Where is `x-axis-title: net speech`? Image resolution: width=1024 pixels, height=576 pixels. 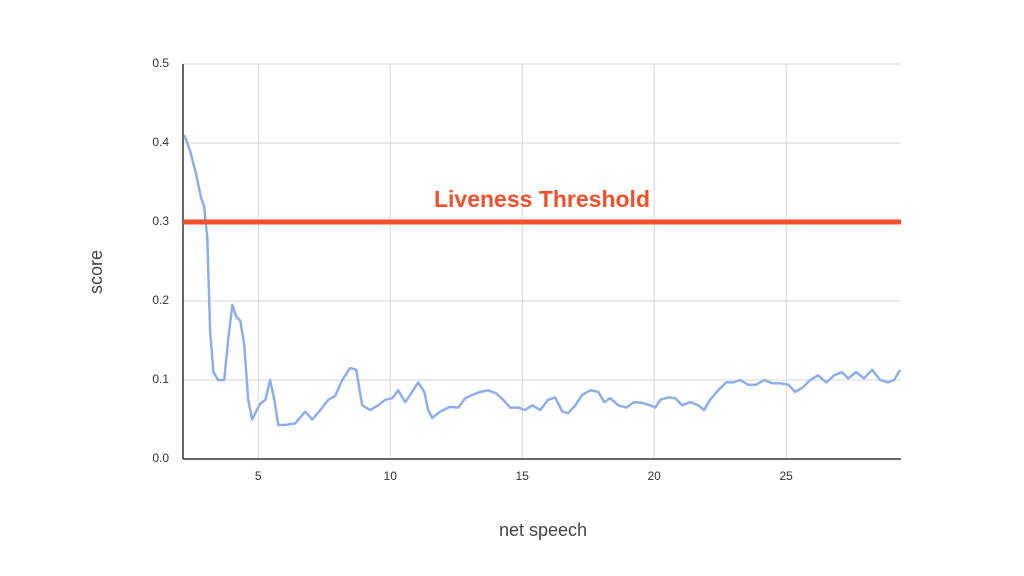 x-axis-title: net speech is located at coordinates (543, 530).